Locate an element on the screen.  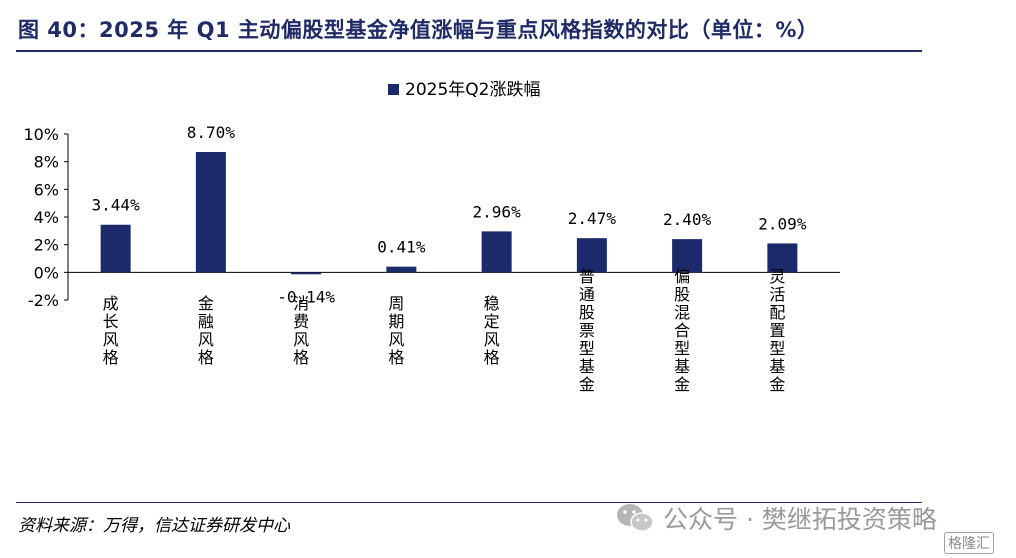
category-label: 偏股混合型基金 is located at coordinates (680, 331).